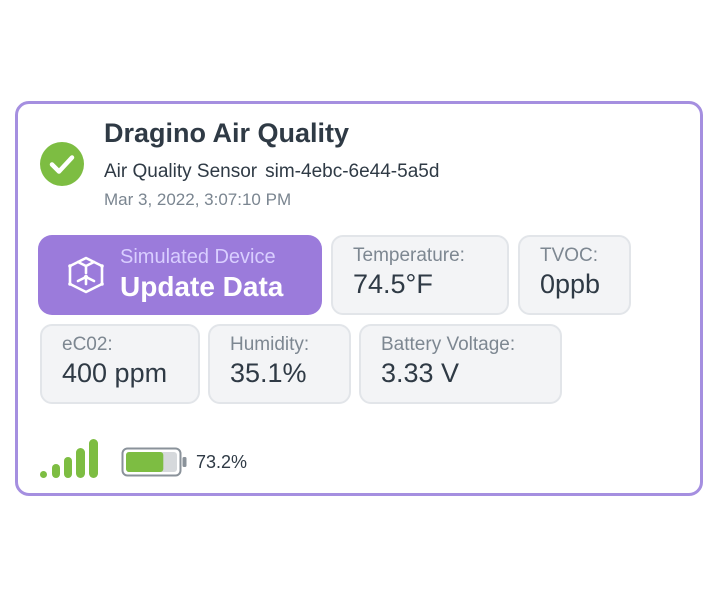  Describe the element at coordinates (420, 372) in the screenshot. I see `battery-voltage-value: 3.33 V` at that location.